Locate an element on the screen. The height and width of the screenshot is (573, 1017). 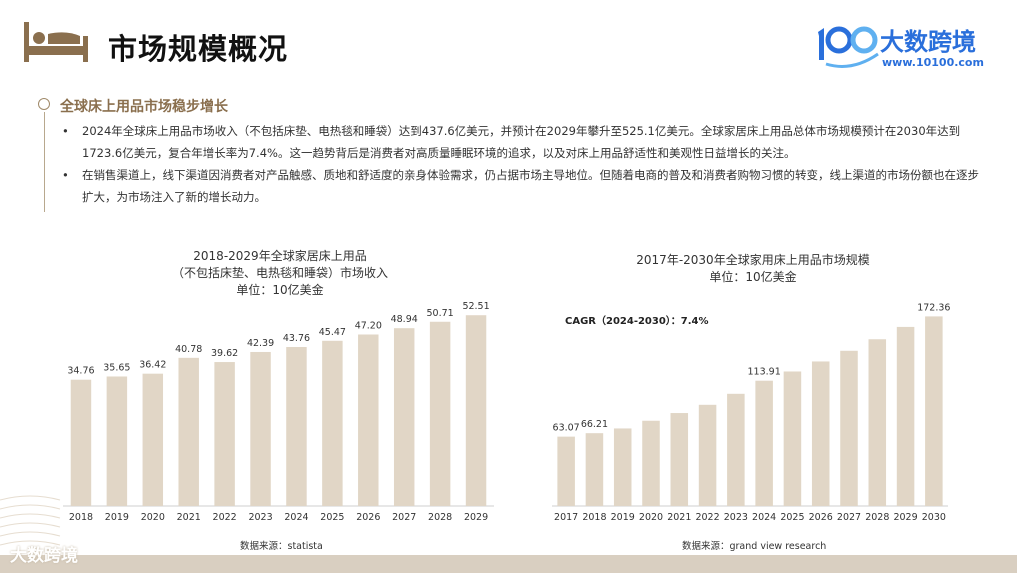
data-label: 66.21 is located at coordinates (594, 424).